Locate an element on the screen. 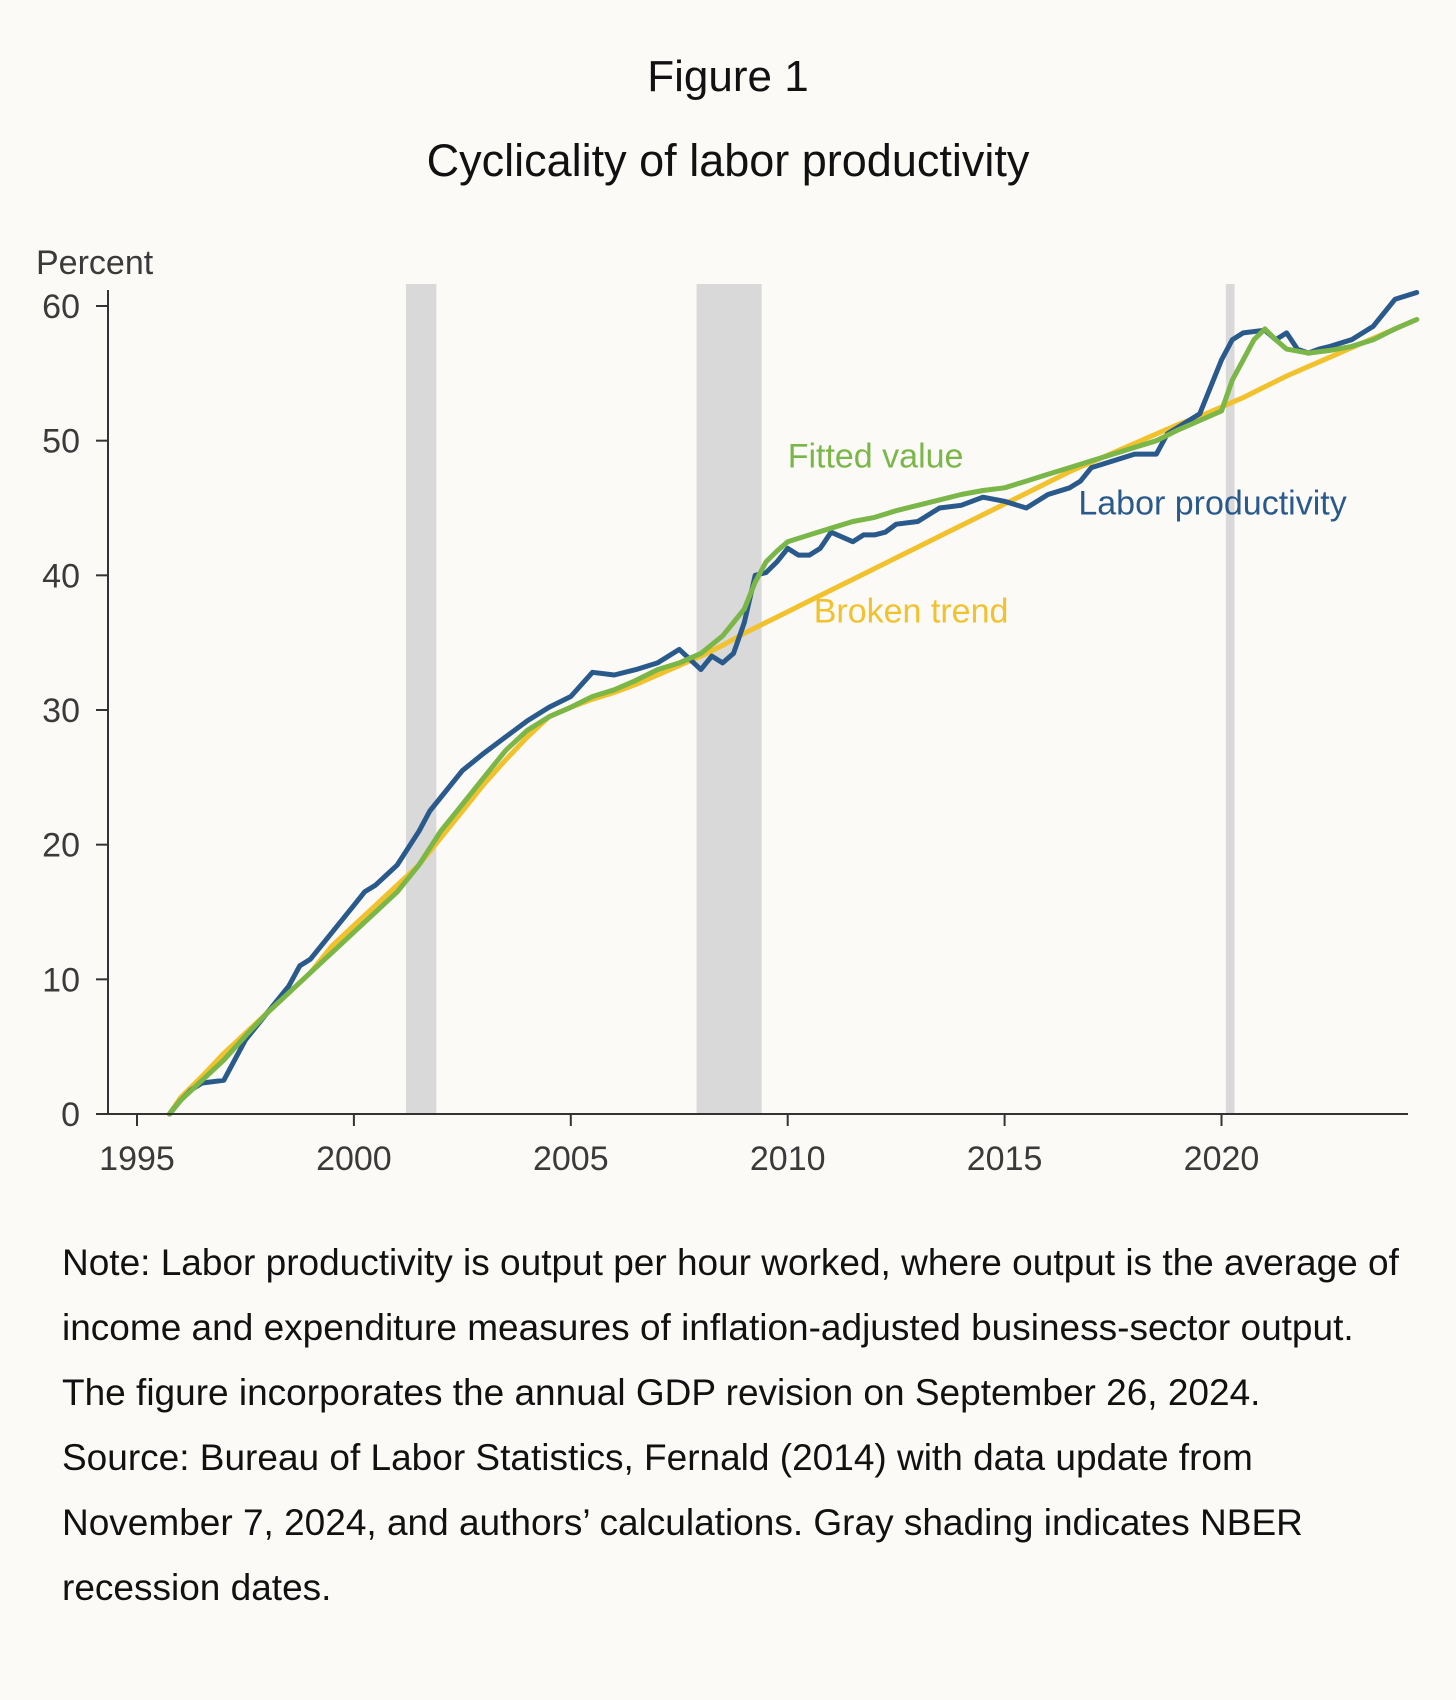  series-label-broken-trend: Broken trend is located at coordinates (911, 611).